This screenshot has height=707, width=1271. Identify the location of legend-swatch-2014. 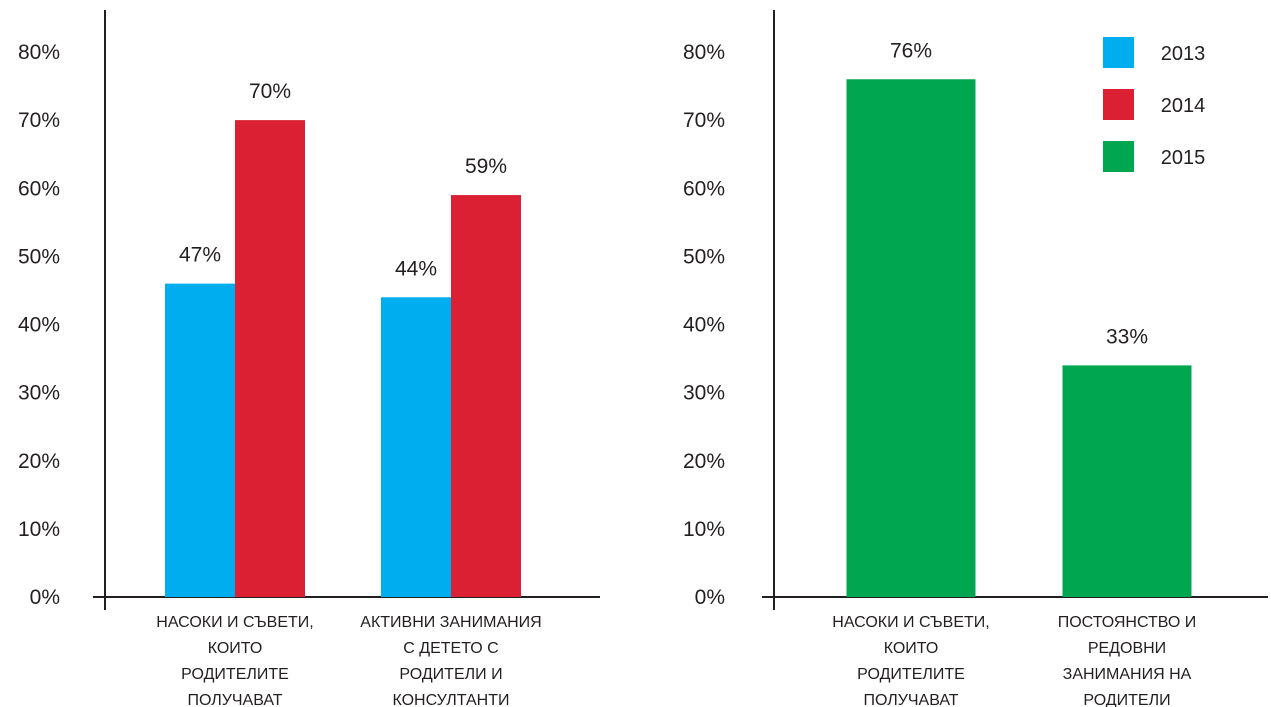
(1118, 104).